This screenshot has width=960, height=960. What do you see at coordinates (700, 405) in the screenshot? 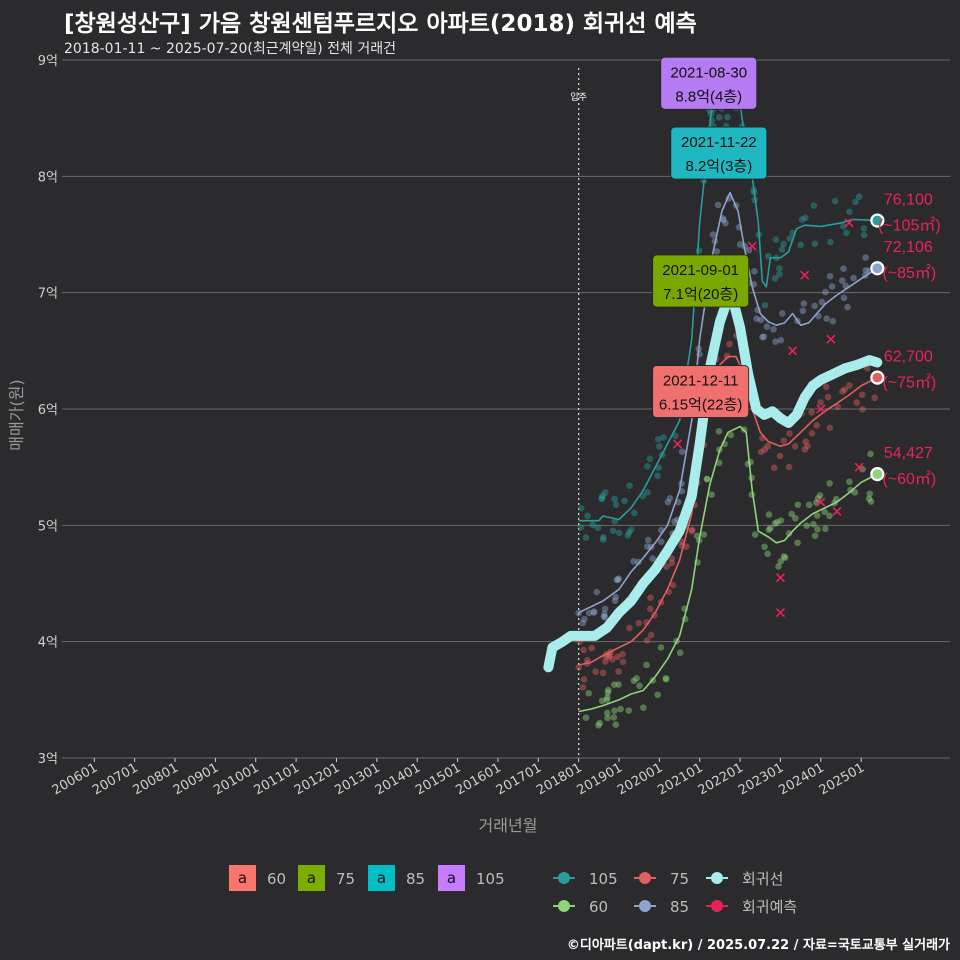
I see `annotation-value-60: 6.15억(22층)` at bounding box center [700, 405].